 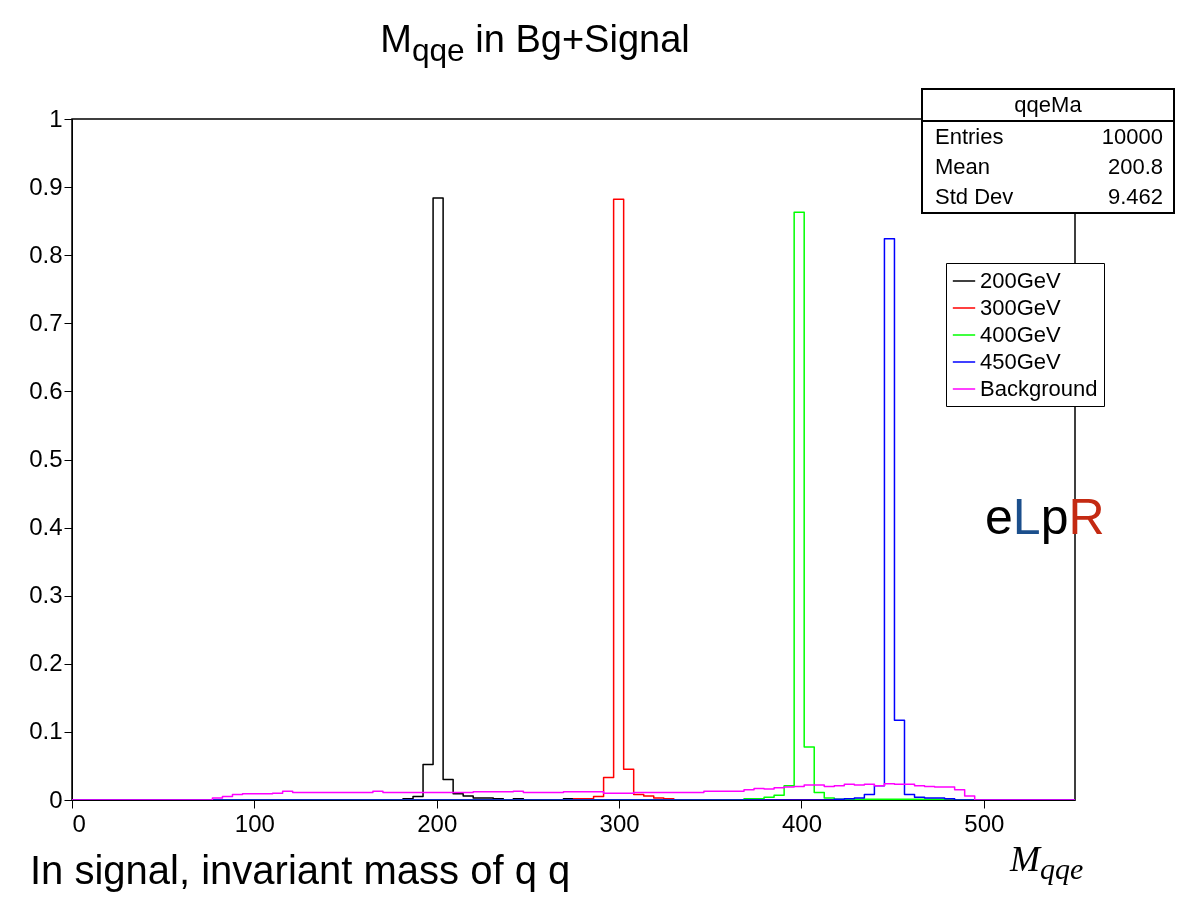 What do you see at coordinates (254, 823) in the screenshot?
I see `x-tick-label: 100` at bounding box center [254, 823].